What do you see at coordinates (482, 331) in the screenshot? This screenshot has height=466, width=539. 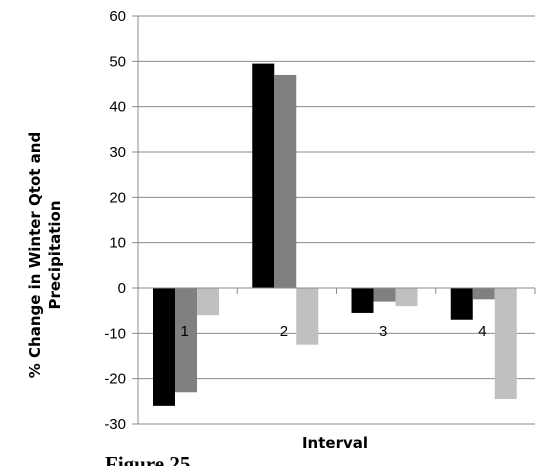 I see `x-category-label: 4` at bounding box center [482, 331].